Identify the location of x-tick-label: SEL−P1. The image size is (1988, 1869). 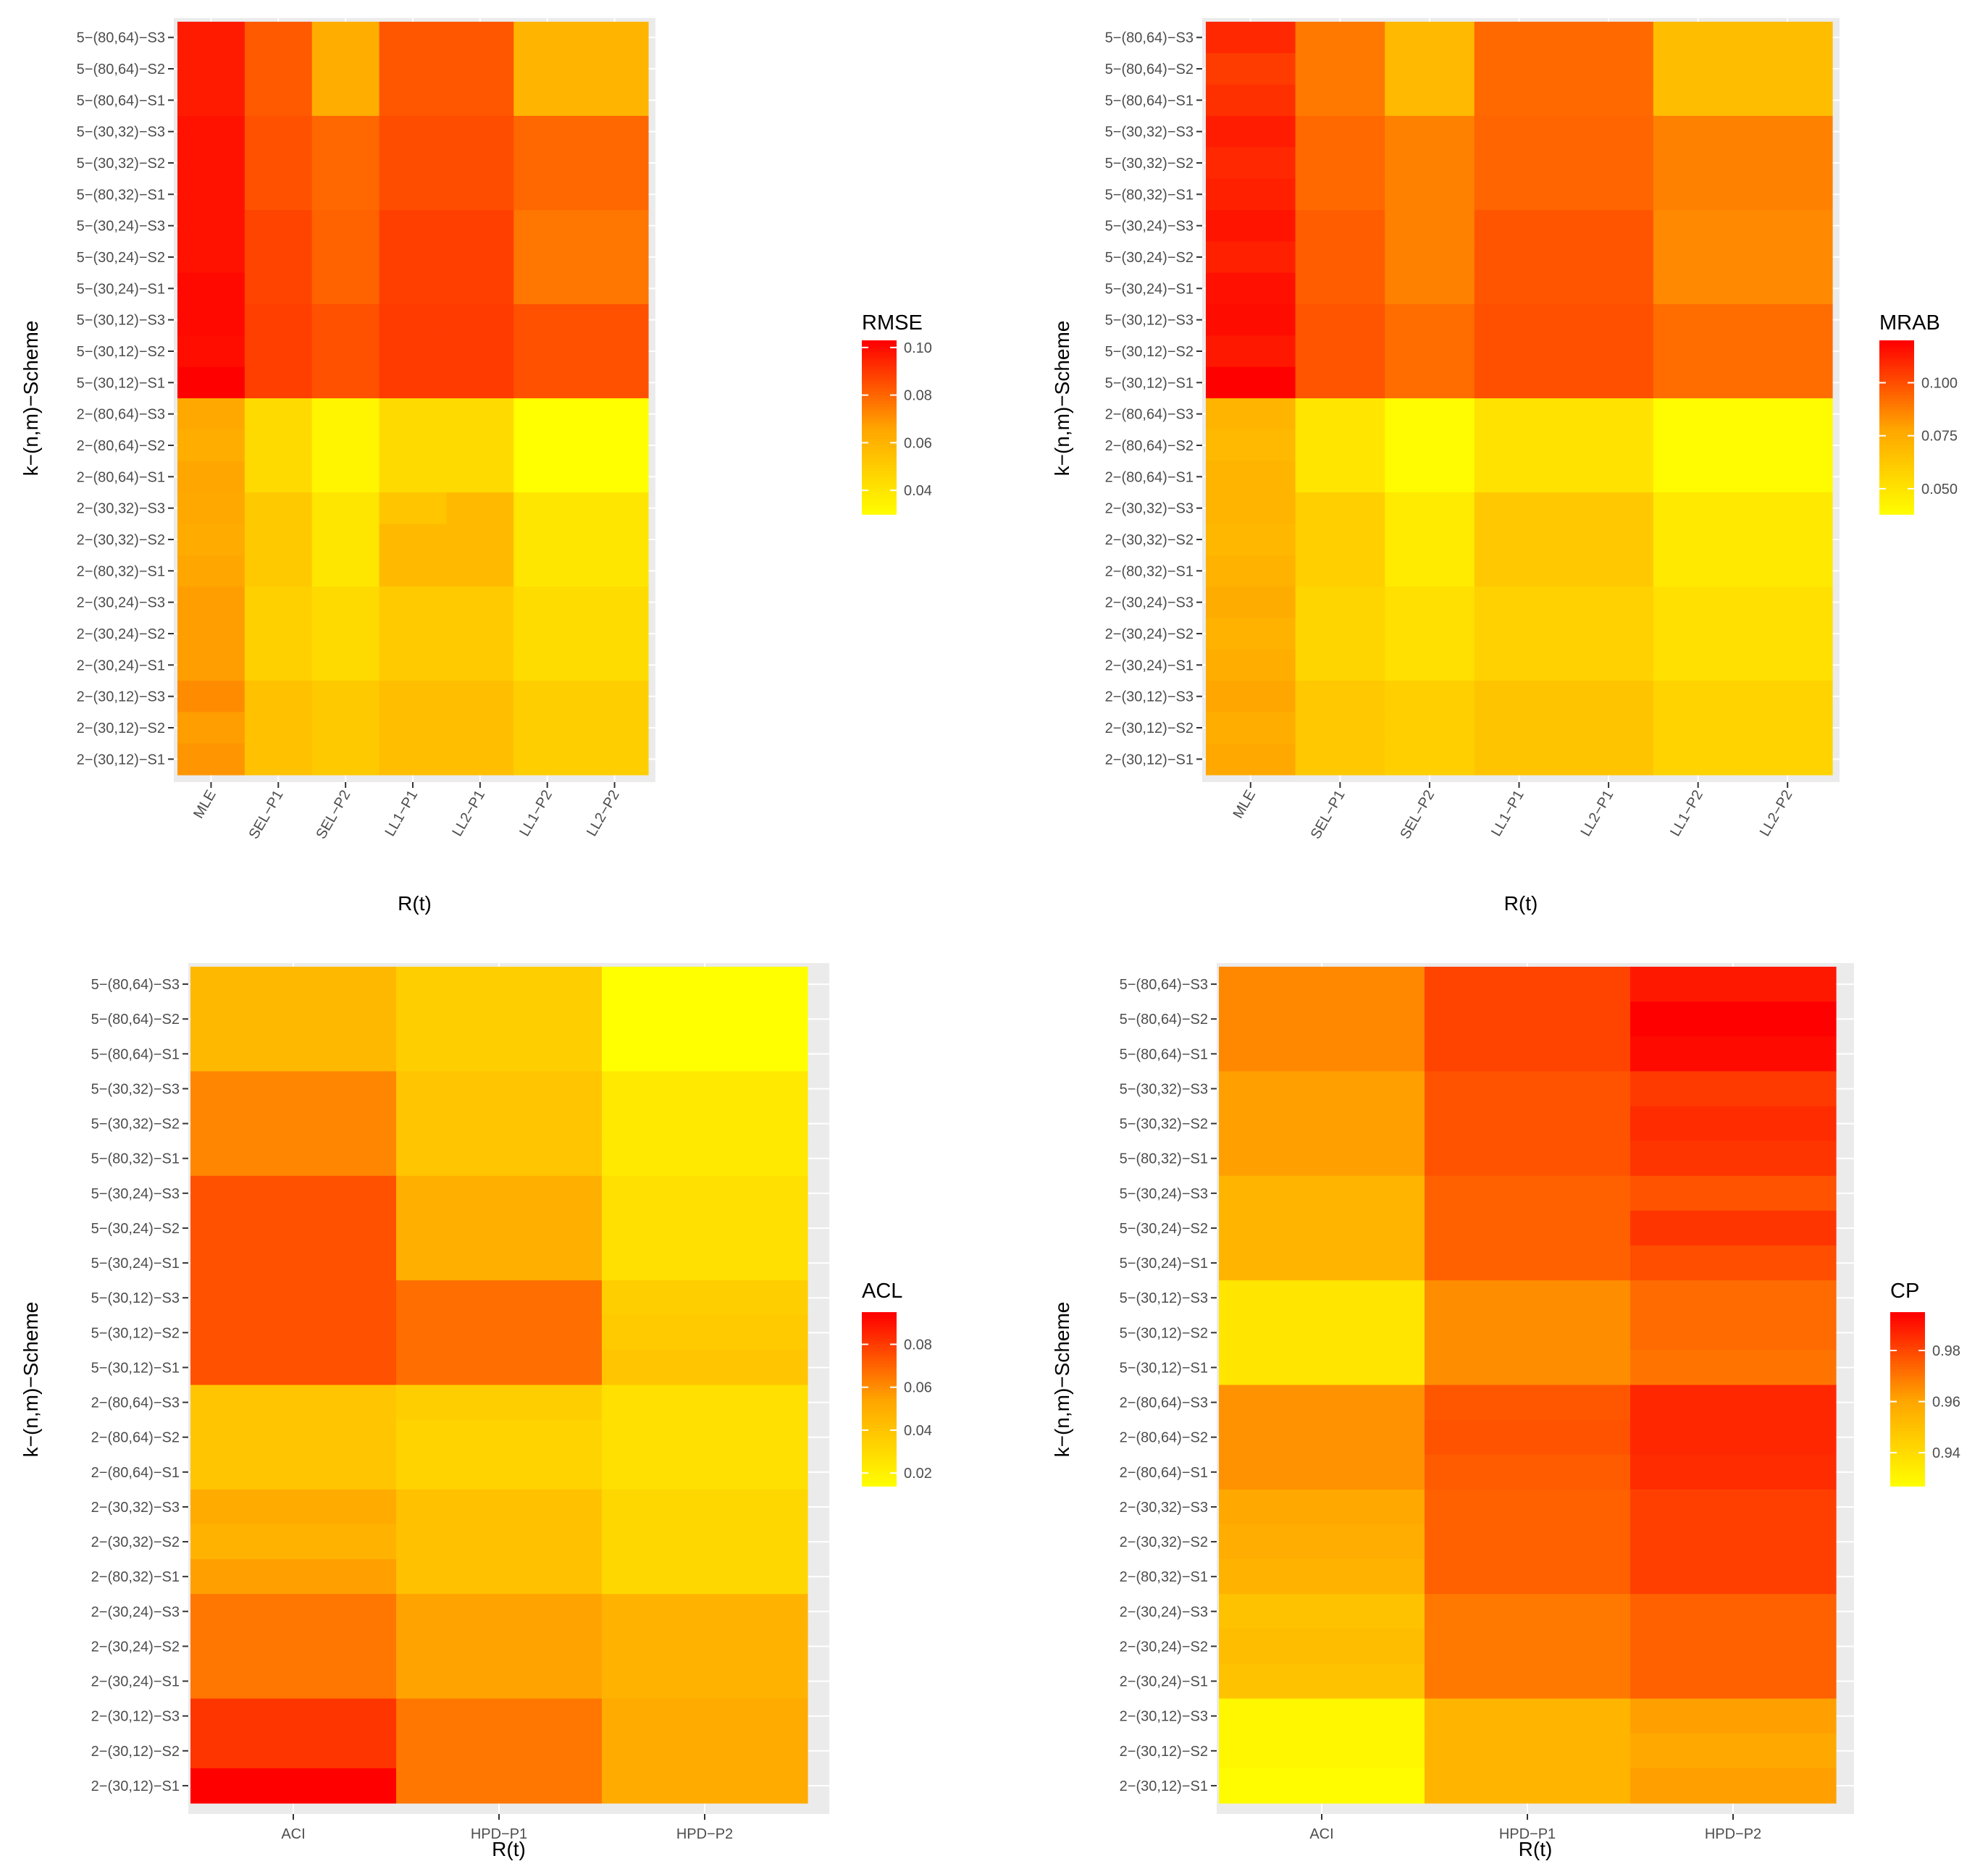
(266, 815).